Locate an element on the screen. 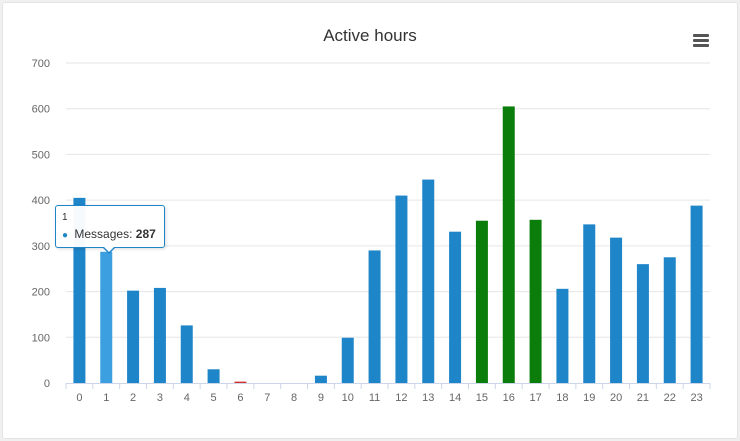  x-tick-label: 5 is located at coordinates (214, 398).